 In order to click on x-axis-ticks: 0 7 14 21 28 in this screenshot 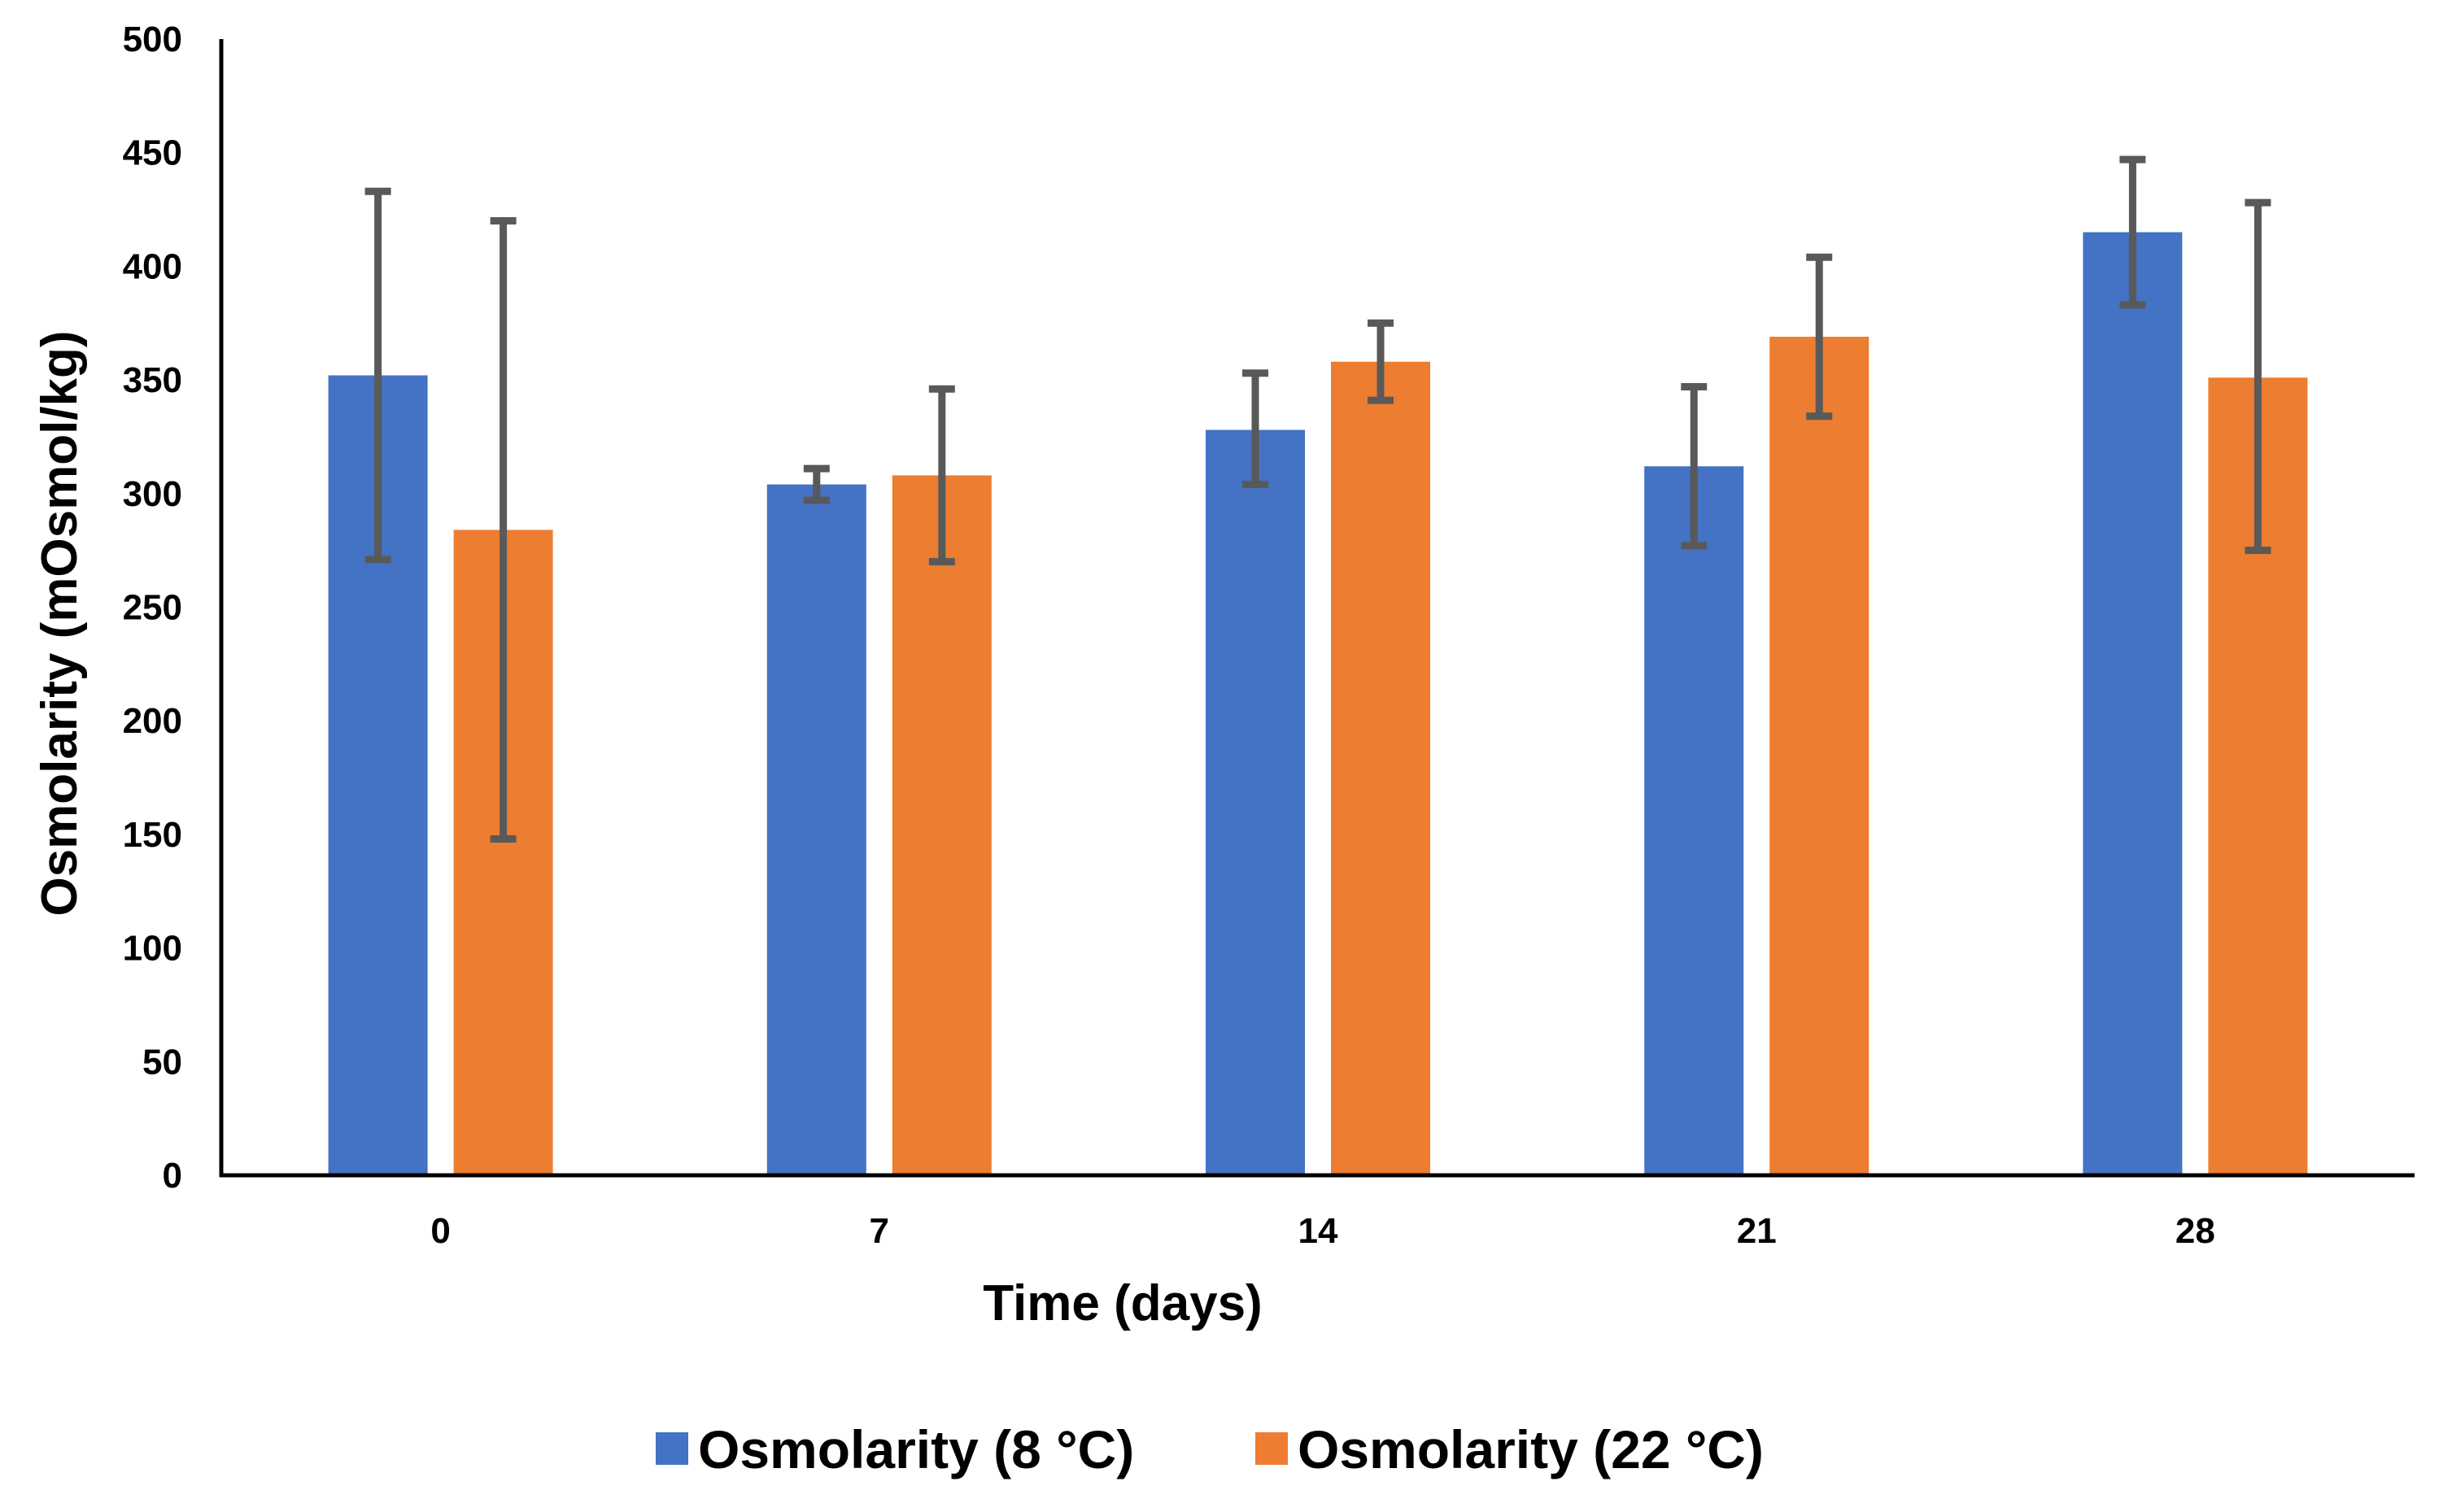, I will do `click(1322, 1231)`.